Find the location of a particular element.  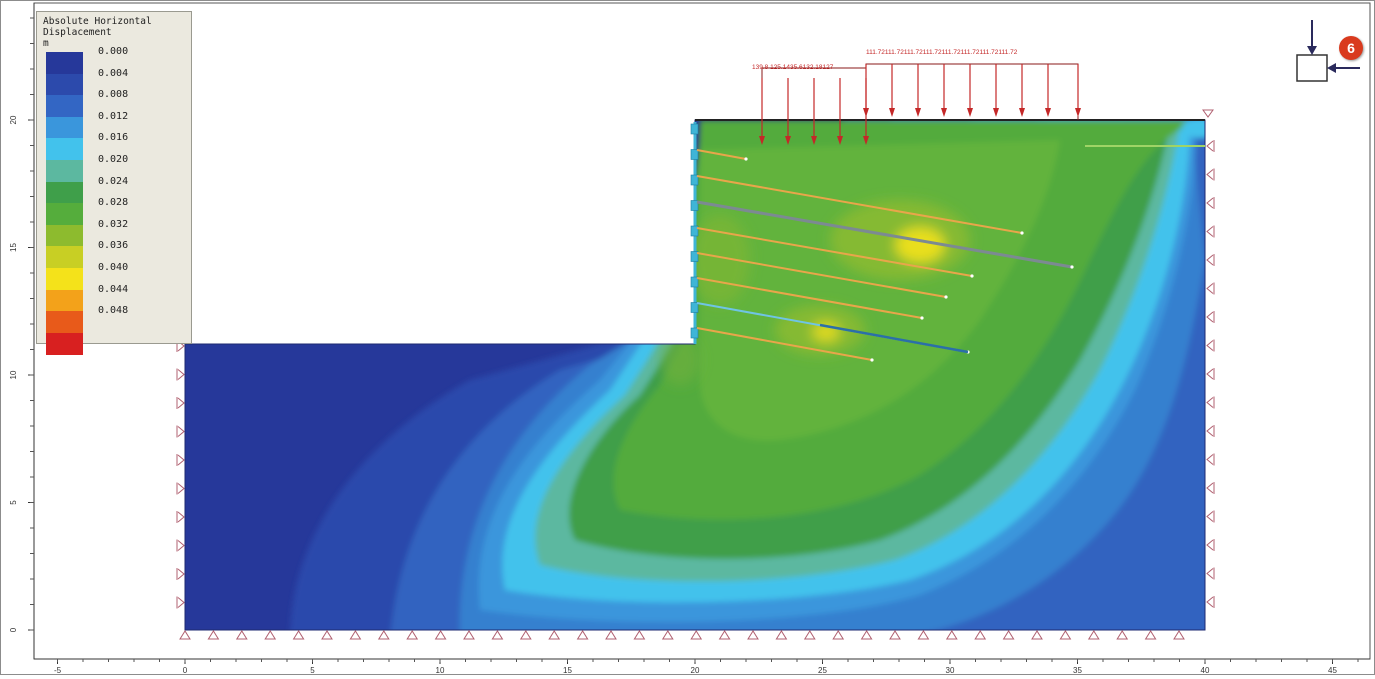

legend-level: 0.012 is located at coordinates (116, 125).